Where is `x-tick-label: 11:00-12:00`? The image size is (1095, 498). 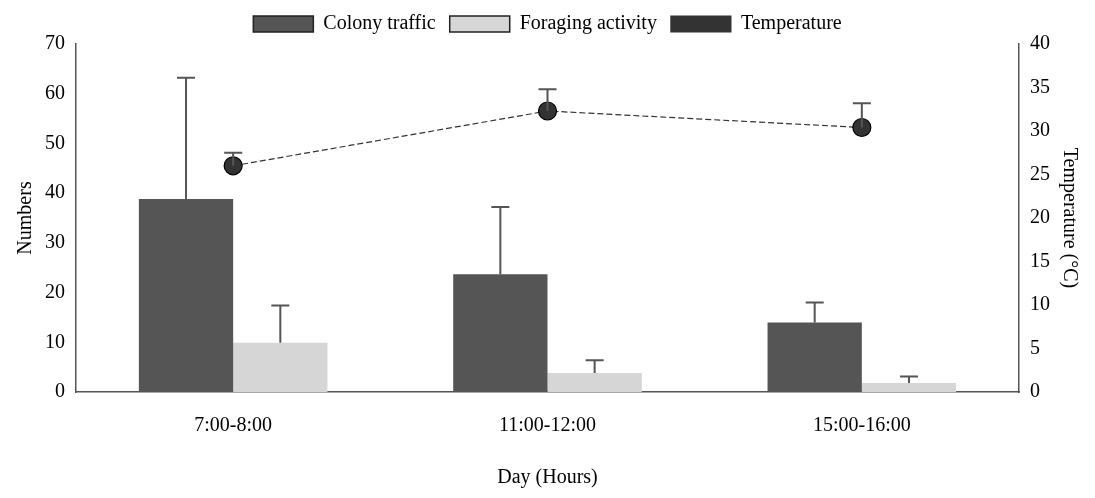 x-tick-label: 11:00-12:00 is located at coordinates (547, 424).